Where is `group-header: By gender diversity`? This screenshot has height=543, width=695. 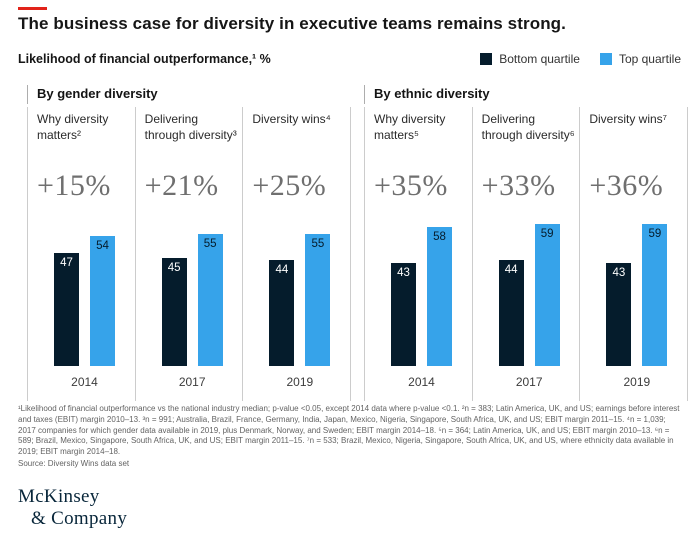 group-header: By gender diversity is located at coordinates (189, 94).